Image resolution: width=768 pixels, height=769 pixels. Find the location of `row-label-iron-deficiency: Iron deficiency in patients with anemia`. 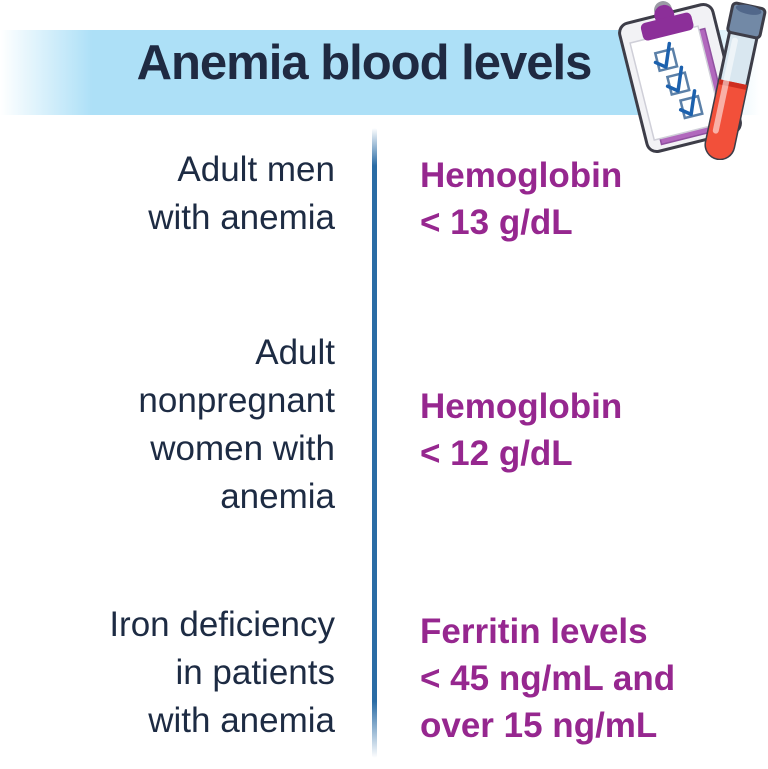

row-label-iron-deficiency: Iron deficiency in patients with anemia is located at coordinates (222, 672).